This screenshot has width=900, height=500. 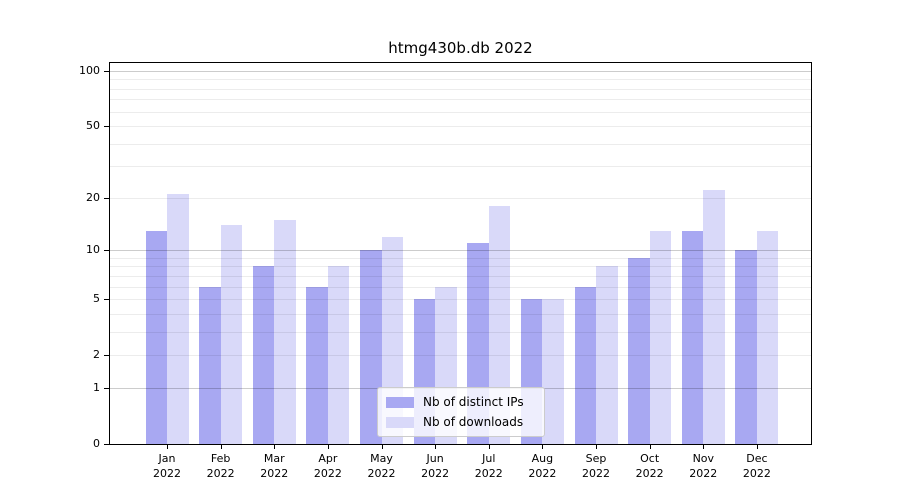 I want to click on bar-ips-jan, so click(x=156, y=337).